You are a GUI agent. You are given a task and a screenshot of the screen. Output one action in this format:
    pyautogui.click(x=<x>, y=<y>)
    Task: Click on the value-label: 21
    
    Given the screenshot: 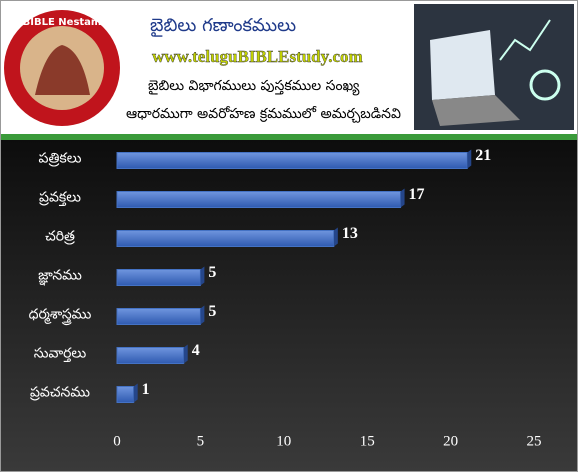 What is the action you would take?
    pyautogui.click(x=483, y=155)
    